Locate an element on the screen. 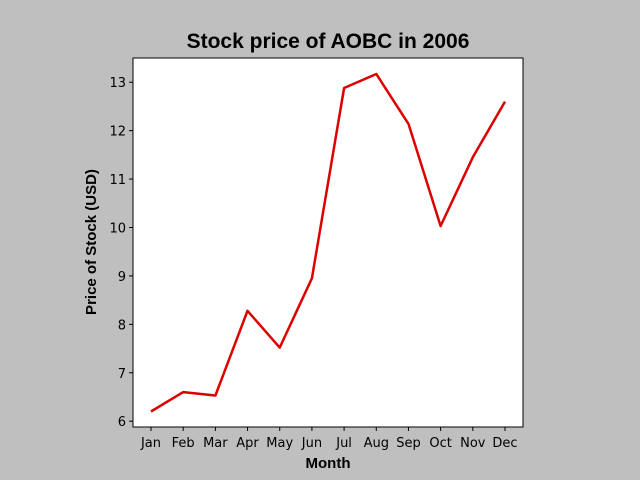 This screenshot has height=480, width=640. x-tick-label: Sep is located at coordinates (408, 443).